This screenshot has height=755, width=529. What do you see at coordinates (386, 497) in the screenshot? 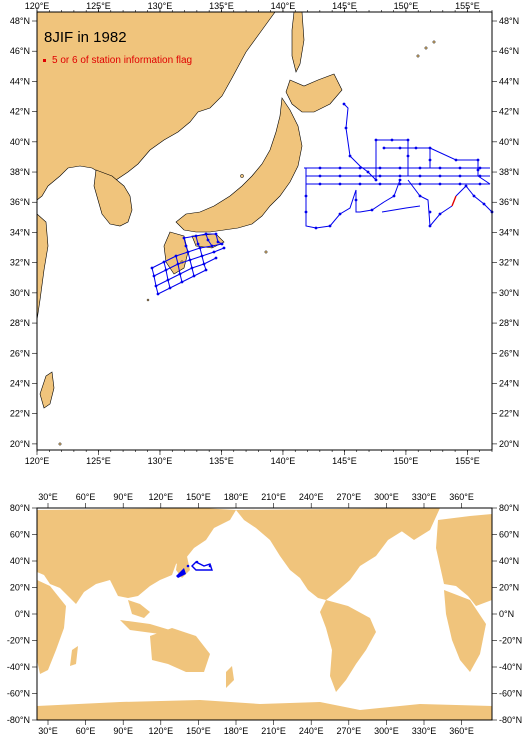
I see `world-lon-label-top: 300°E` at bounding box center [386, 497].